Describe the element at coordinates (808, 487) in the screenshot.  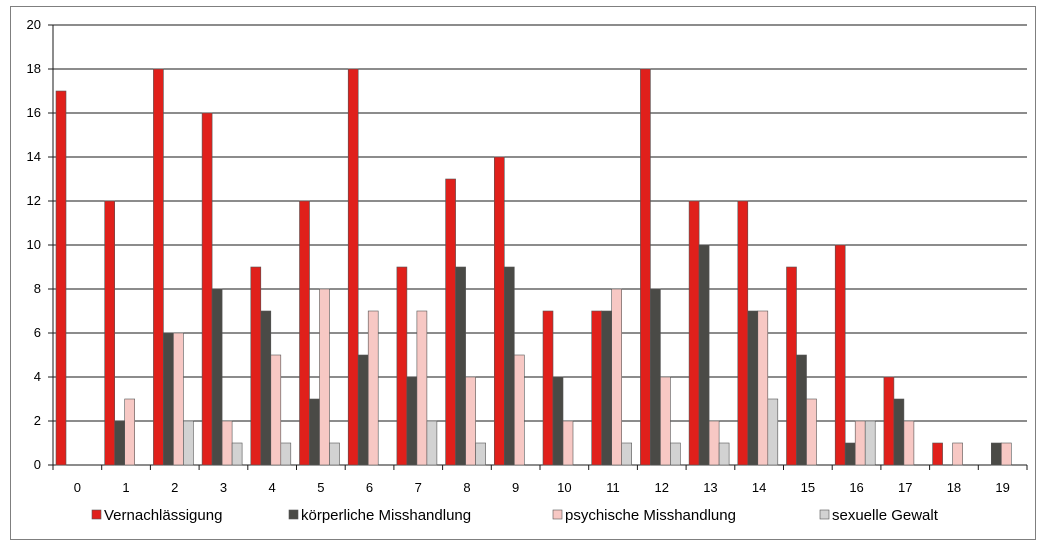
I see `x-tick-label: 15` at that location.